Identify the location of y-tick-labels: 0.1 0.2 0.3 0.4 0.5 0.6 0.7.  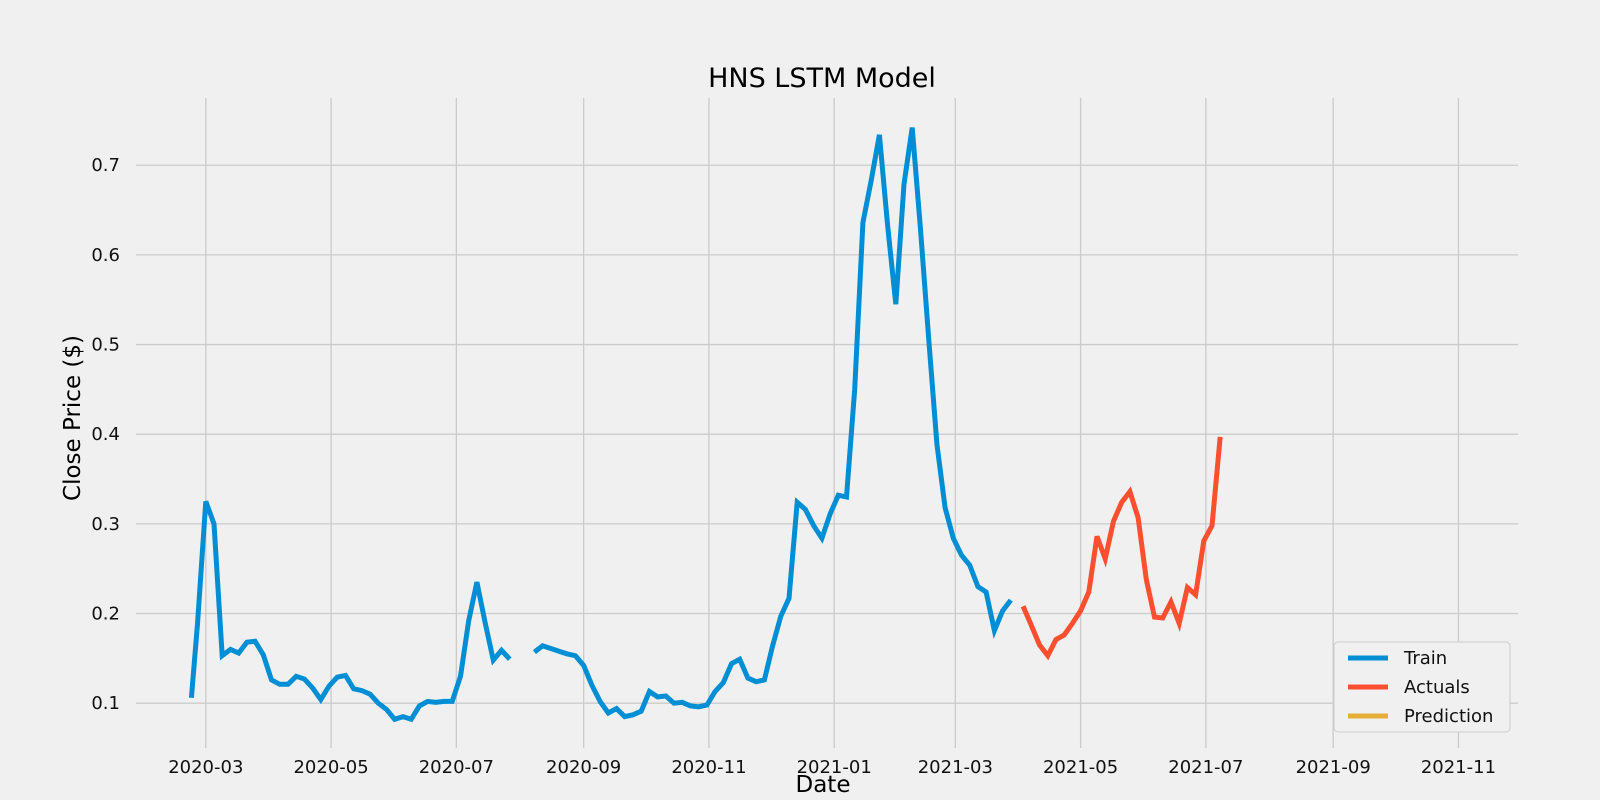
(105, 434).